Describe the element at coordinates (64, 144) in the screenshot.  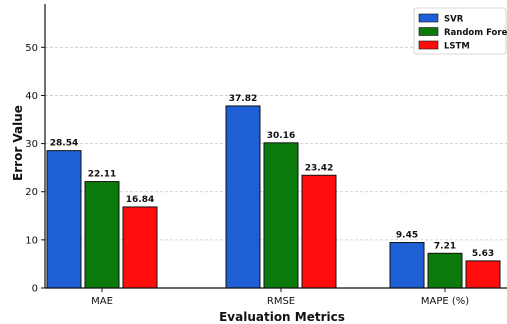
I see `bar-value-label: 28.54` at that location.